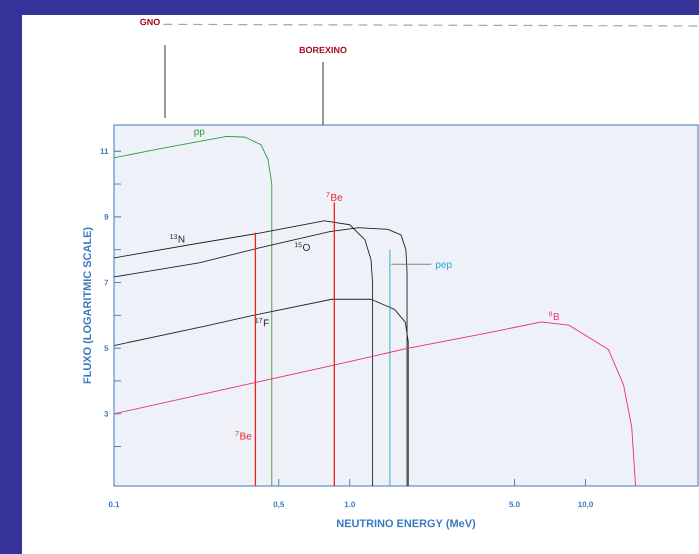  Describe the element at coordinates (88, 305) in the screenshot. I see `y-axis-title: FLUXO (LOGARITMIC SCALE)` at that location.